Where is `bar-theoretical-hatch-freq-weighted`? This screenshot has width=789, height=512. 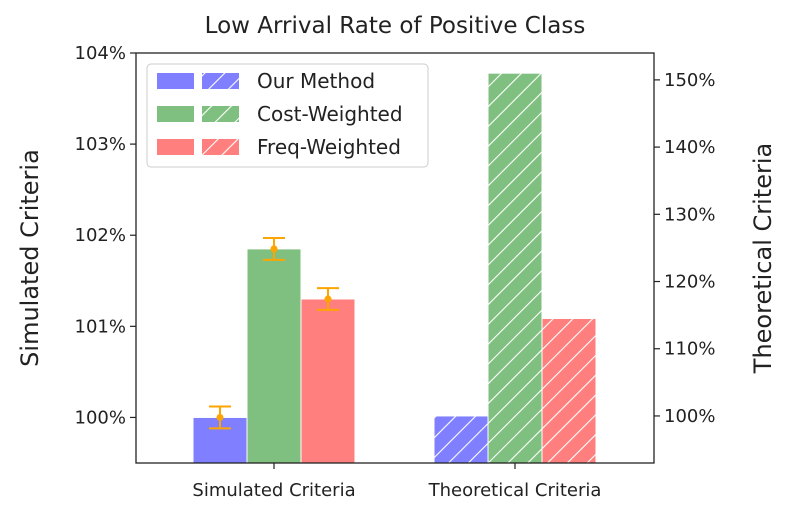
bar-theoretical-hatch-freq-weighted is located at coordinates (569, 390).